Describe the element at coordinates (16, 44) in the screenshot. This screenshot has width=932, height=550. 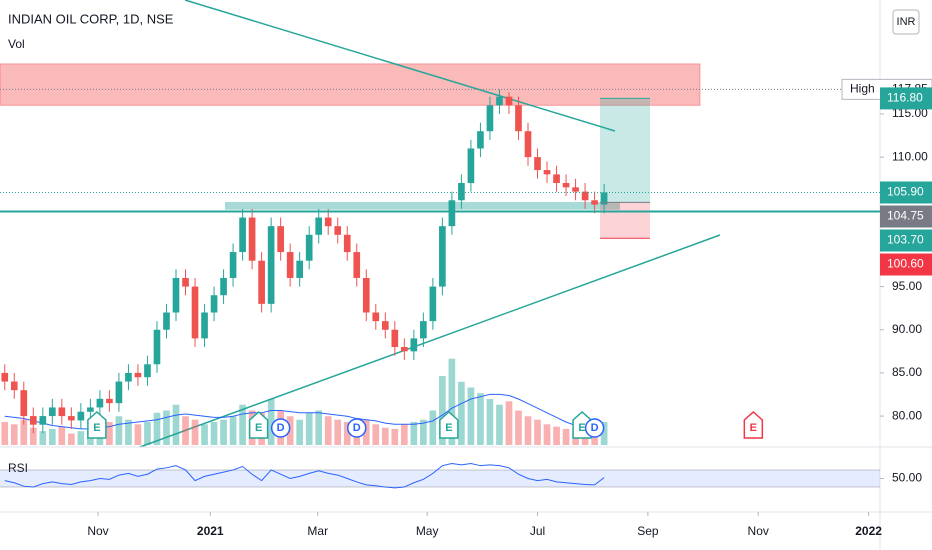
I see `volume-label: Vol` at that location.